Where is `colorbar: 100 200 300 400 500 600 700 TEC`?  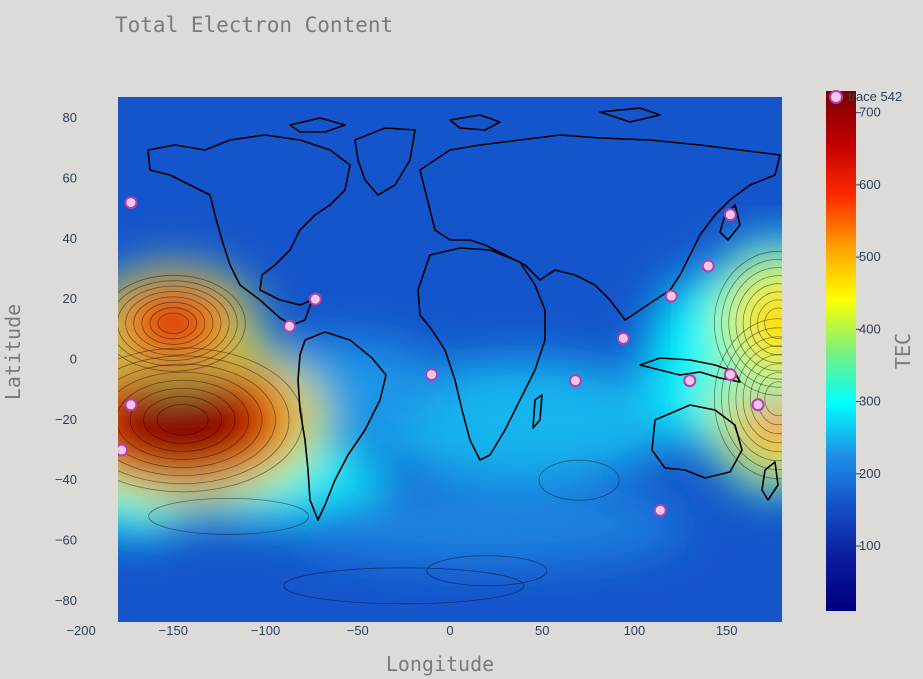
colorbar: 100 200 300 400 500 600 700 TEC is located at coordinates (870, 351).